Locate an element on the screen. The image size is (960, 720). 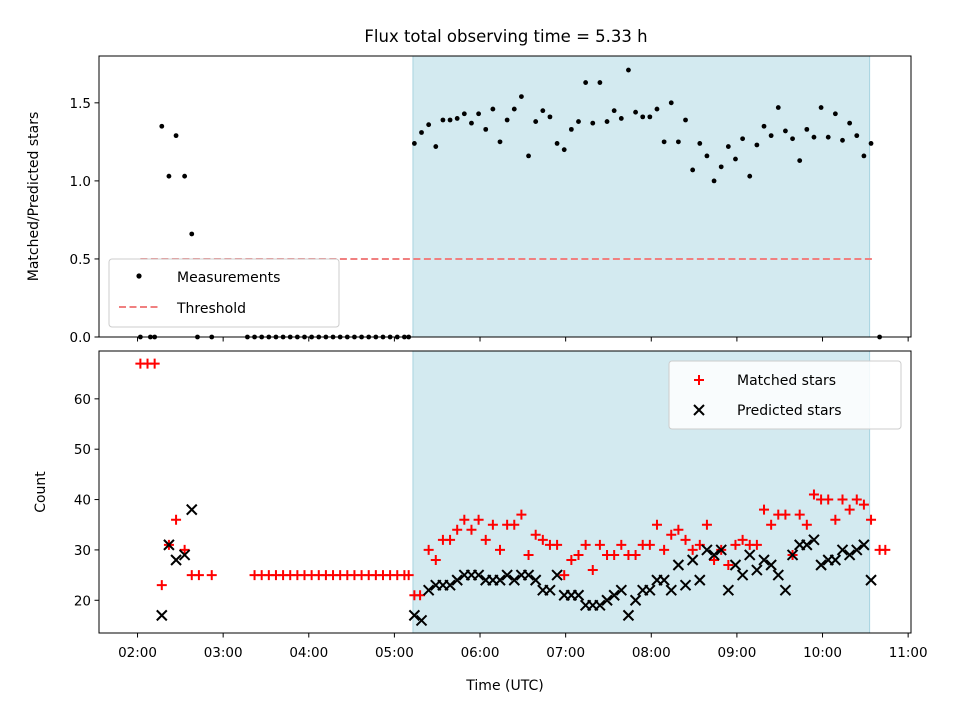
y-tick-label: 30 is located at coordinates (82, 551).